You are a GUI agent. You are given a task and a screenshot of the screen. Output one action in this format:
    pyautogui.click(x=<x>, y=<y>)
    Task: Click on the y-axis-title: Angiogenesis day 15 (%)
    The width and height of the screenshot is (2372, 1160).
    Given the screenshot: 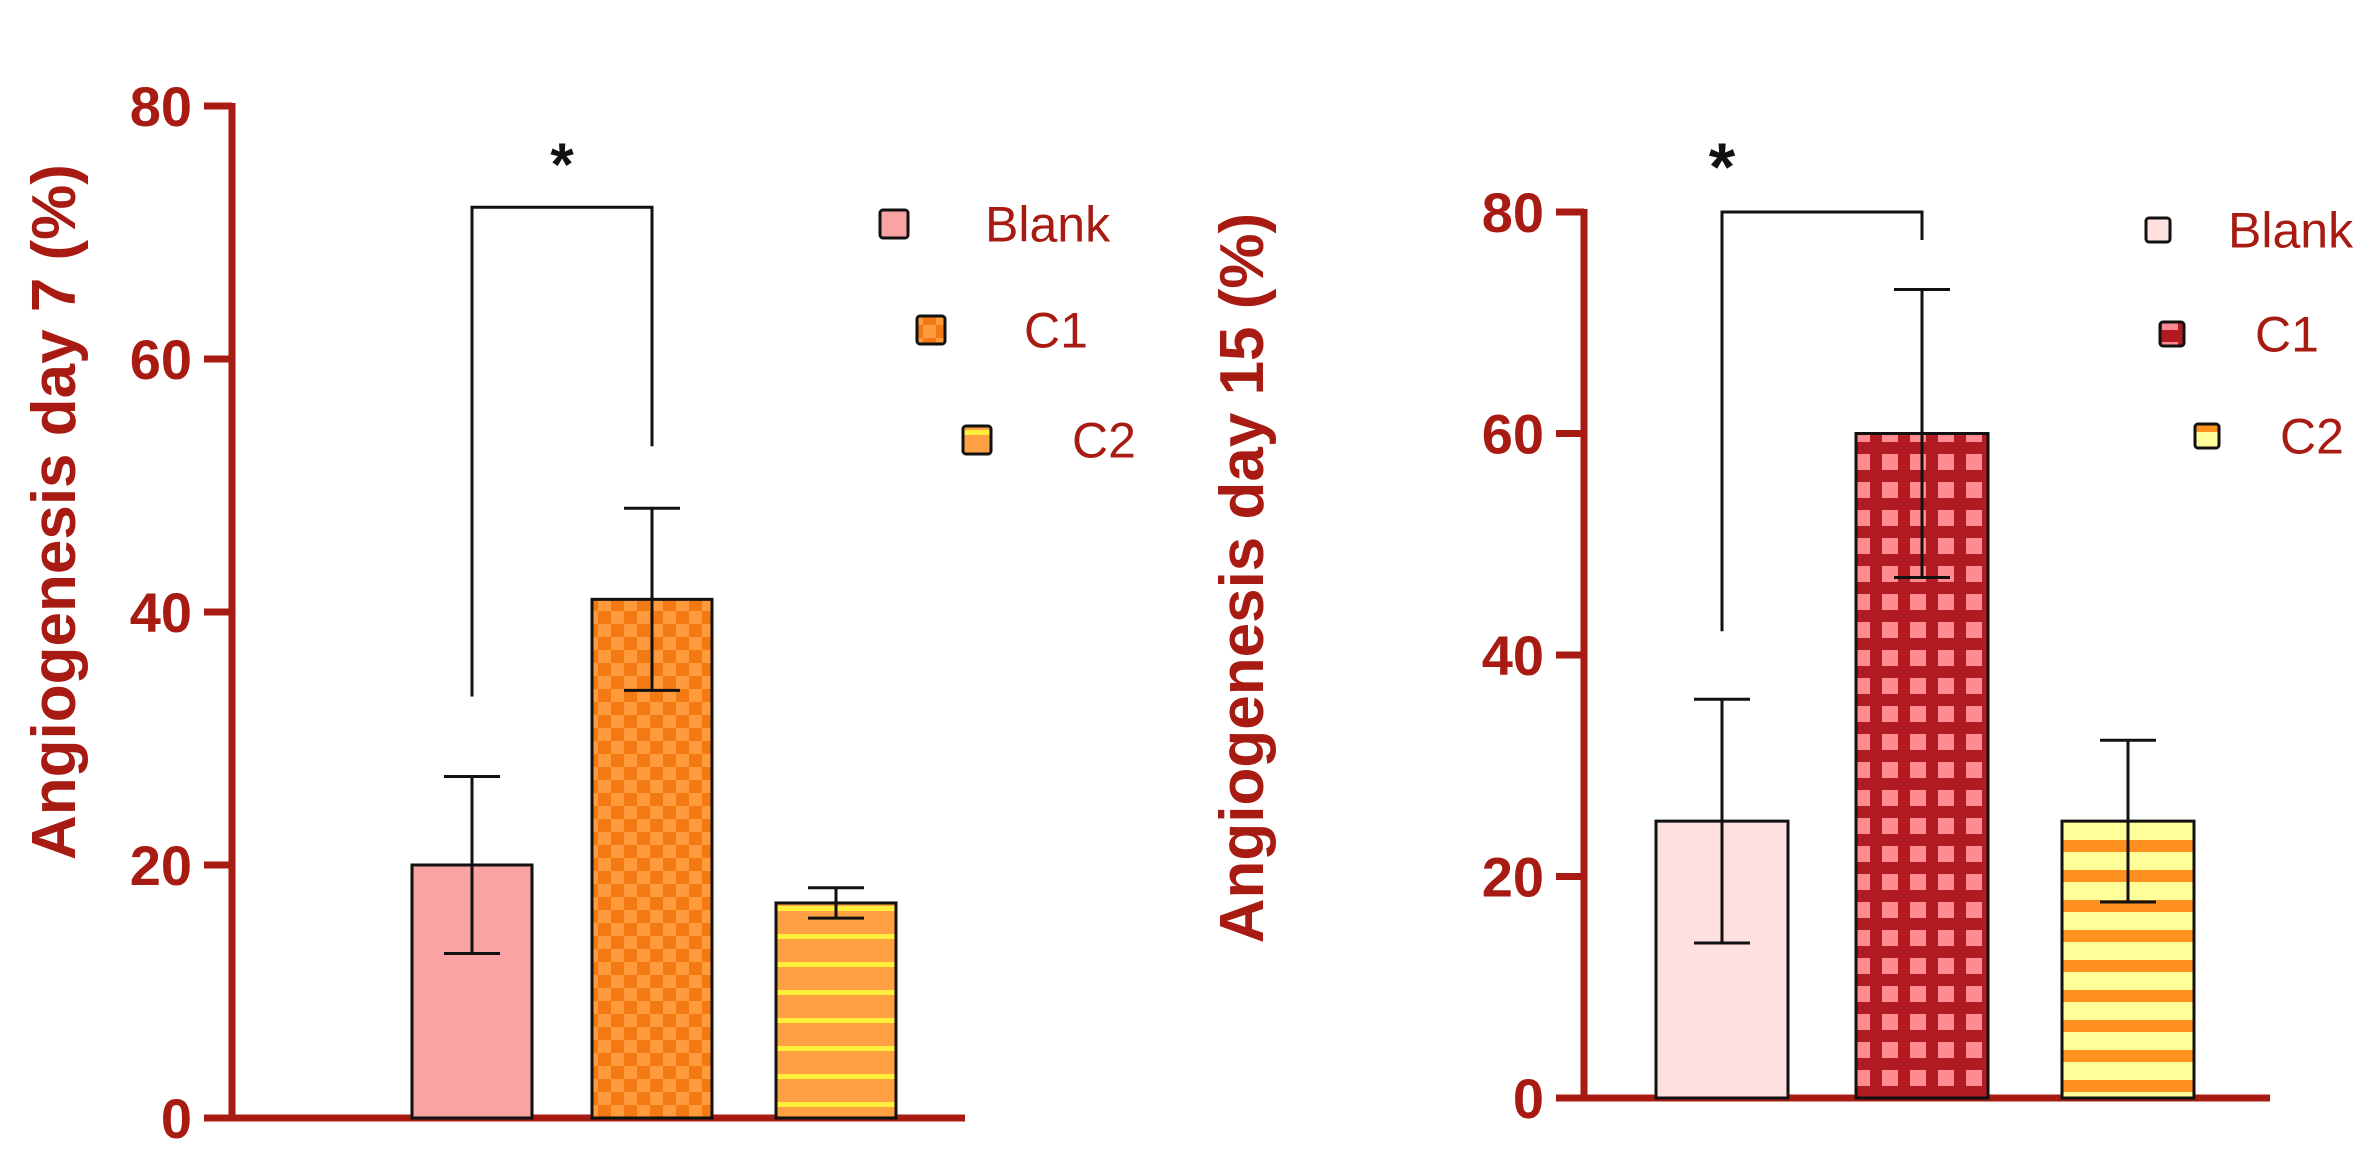 What is the action you would take?
    pyautogui.click(x=1242, y=578)
    